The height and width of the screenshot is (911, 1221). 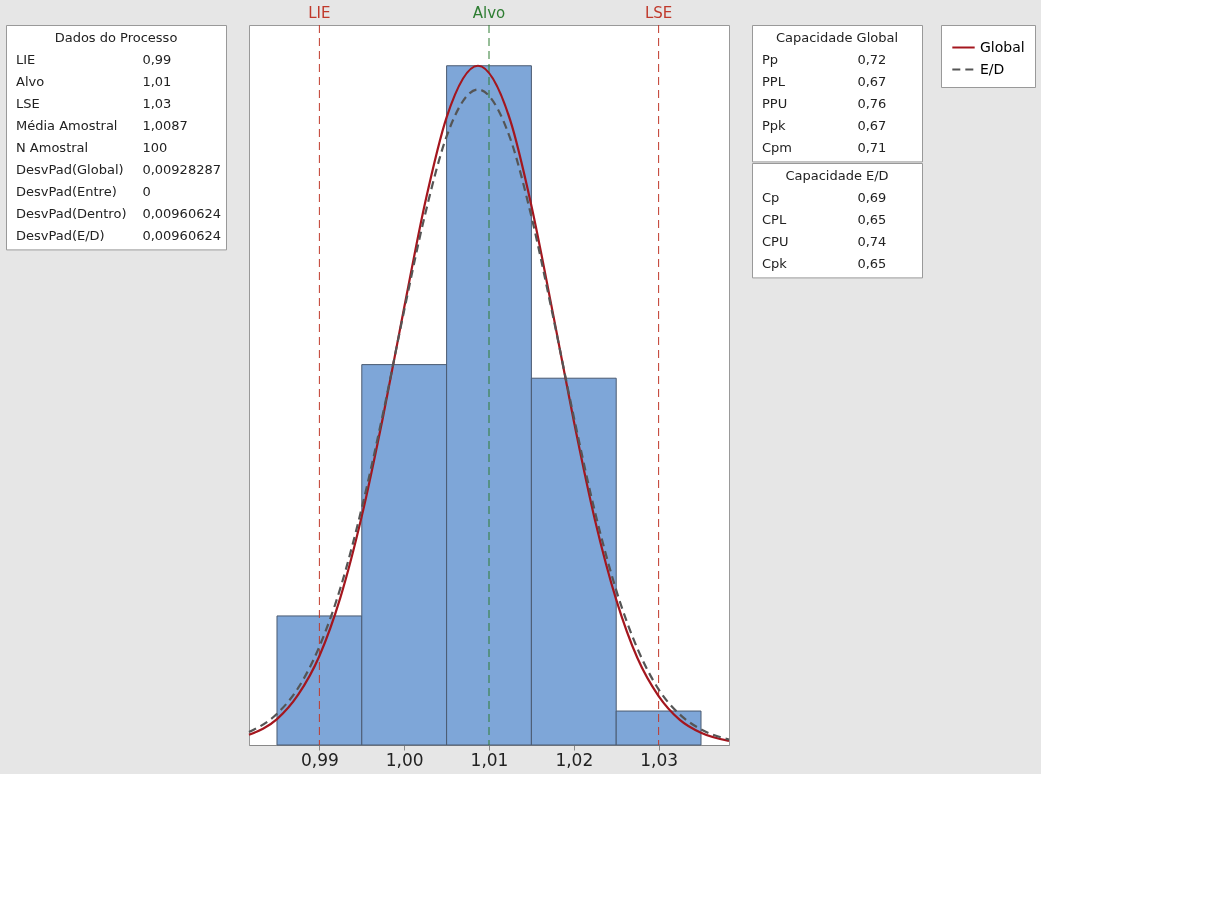 What do you see at coordinates (824, 220) in the screenshot?
I see `text: CPL 0,65` at bounding box center [824, 220].